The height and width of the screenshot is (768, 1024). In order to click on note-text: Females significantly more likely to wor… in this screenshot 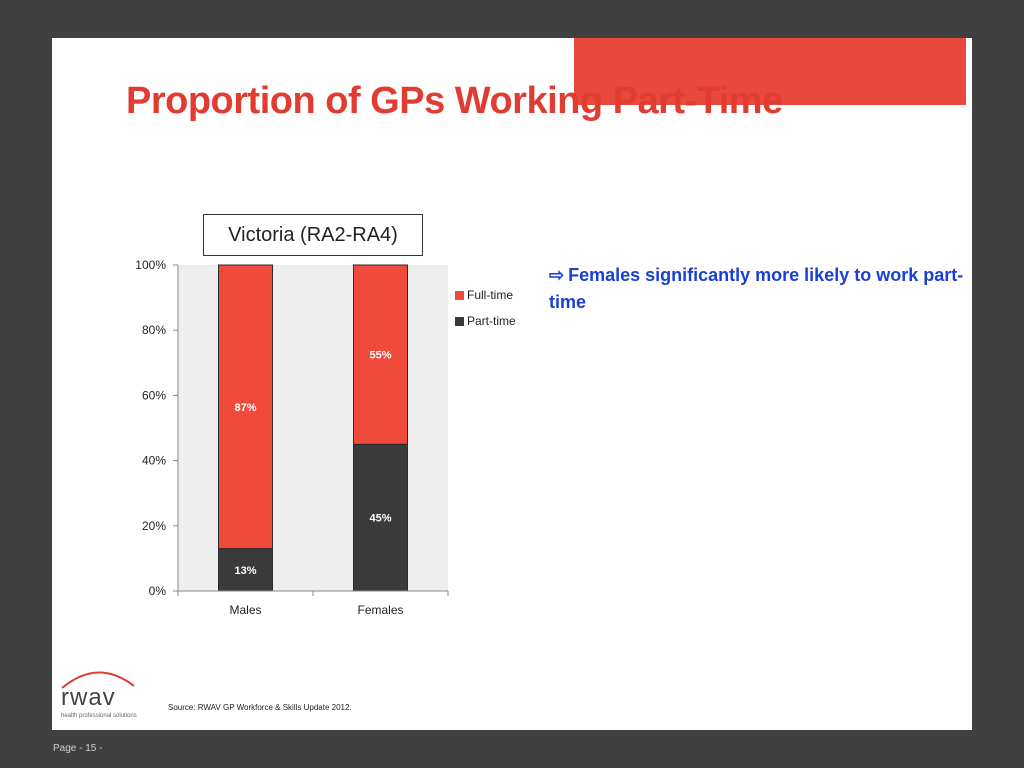, I will do `click(756, 288)`.